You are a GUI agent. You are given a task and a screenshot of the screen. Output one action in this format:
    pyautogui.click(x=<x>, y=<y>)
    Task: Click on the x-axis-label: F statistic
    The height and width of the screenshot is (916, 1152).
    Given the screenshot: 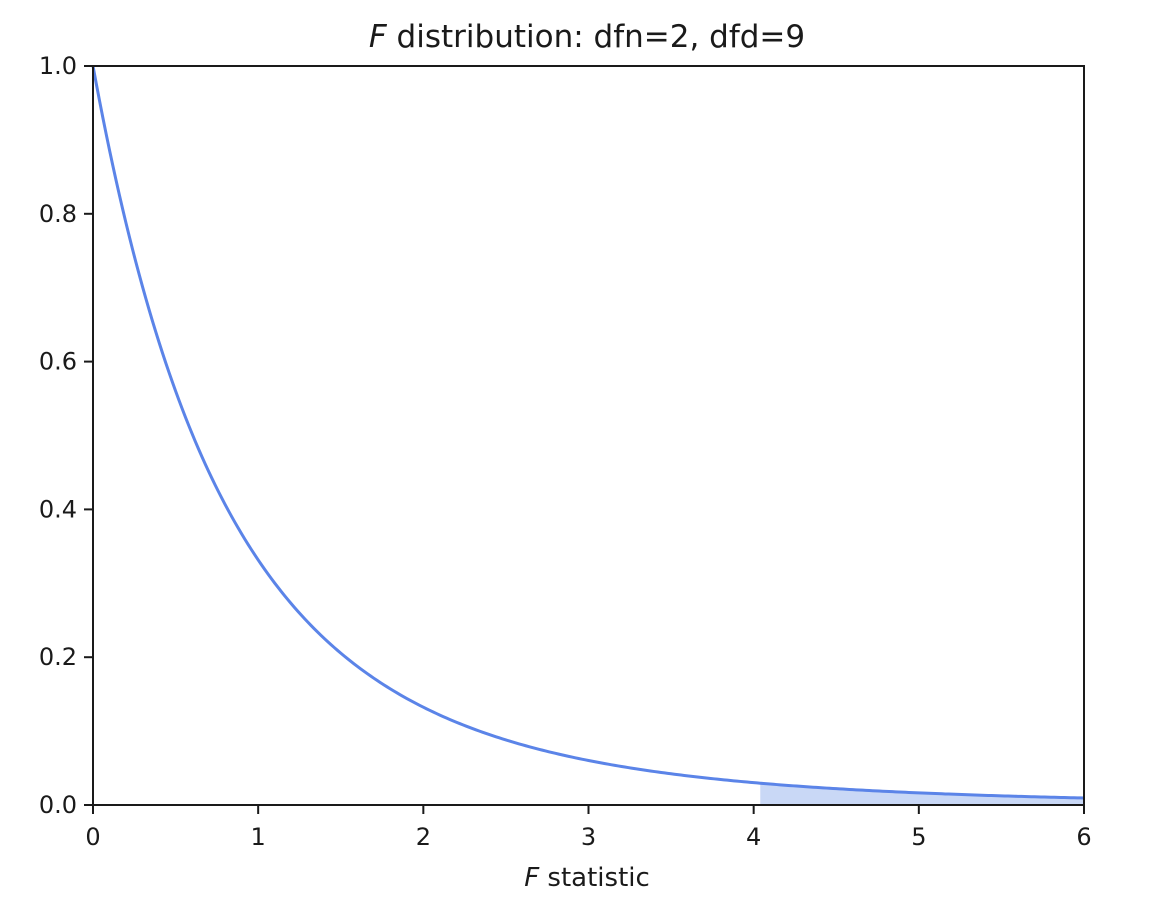 What is the action you would take?
    pyautogui.click(x=587, y=878)
    